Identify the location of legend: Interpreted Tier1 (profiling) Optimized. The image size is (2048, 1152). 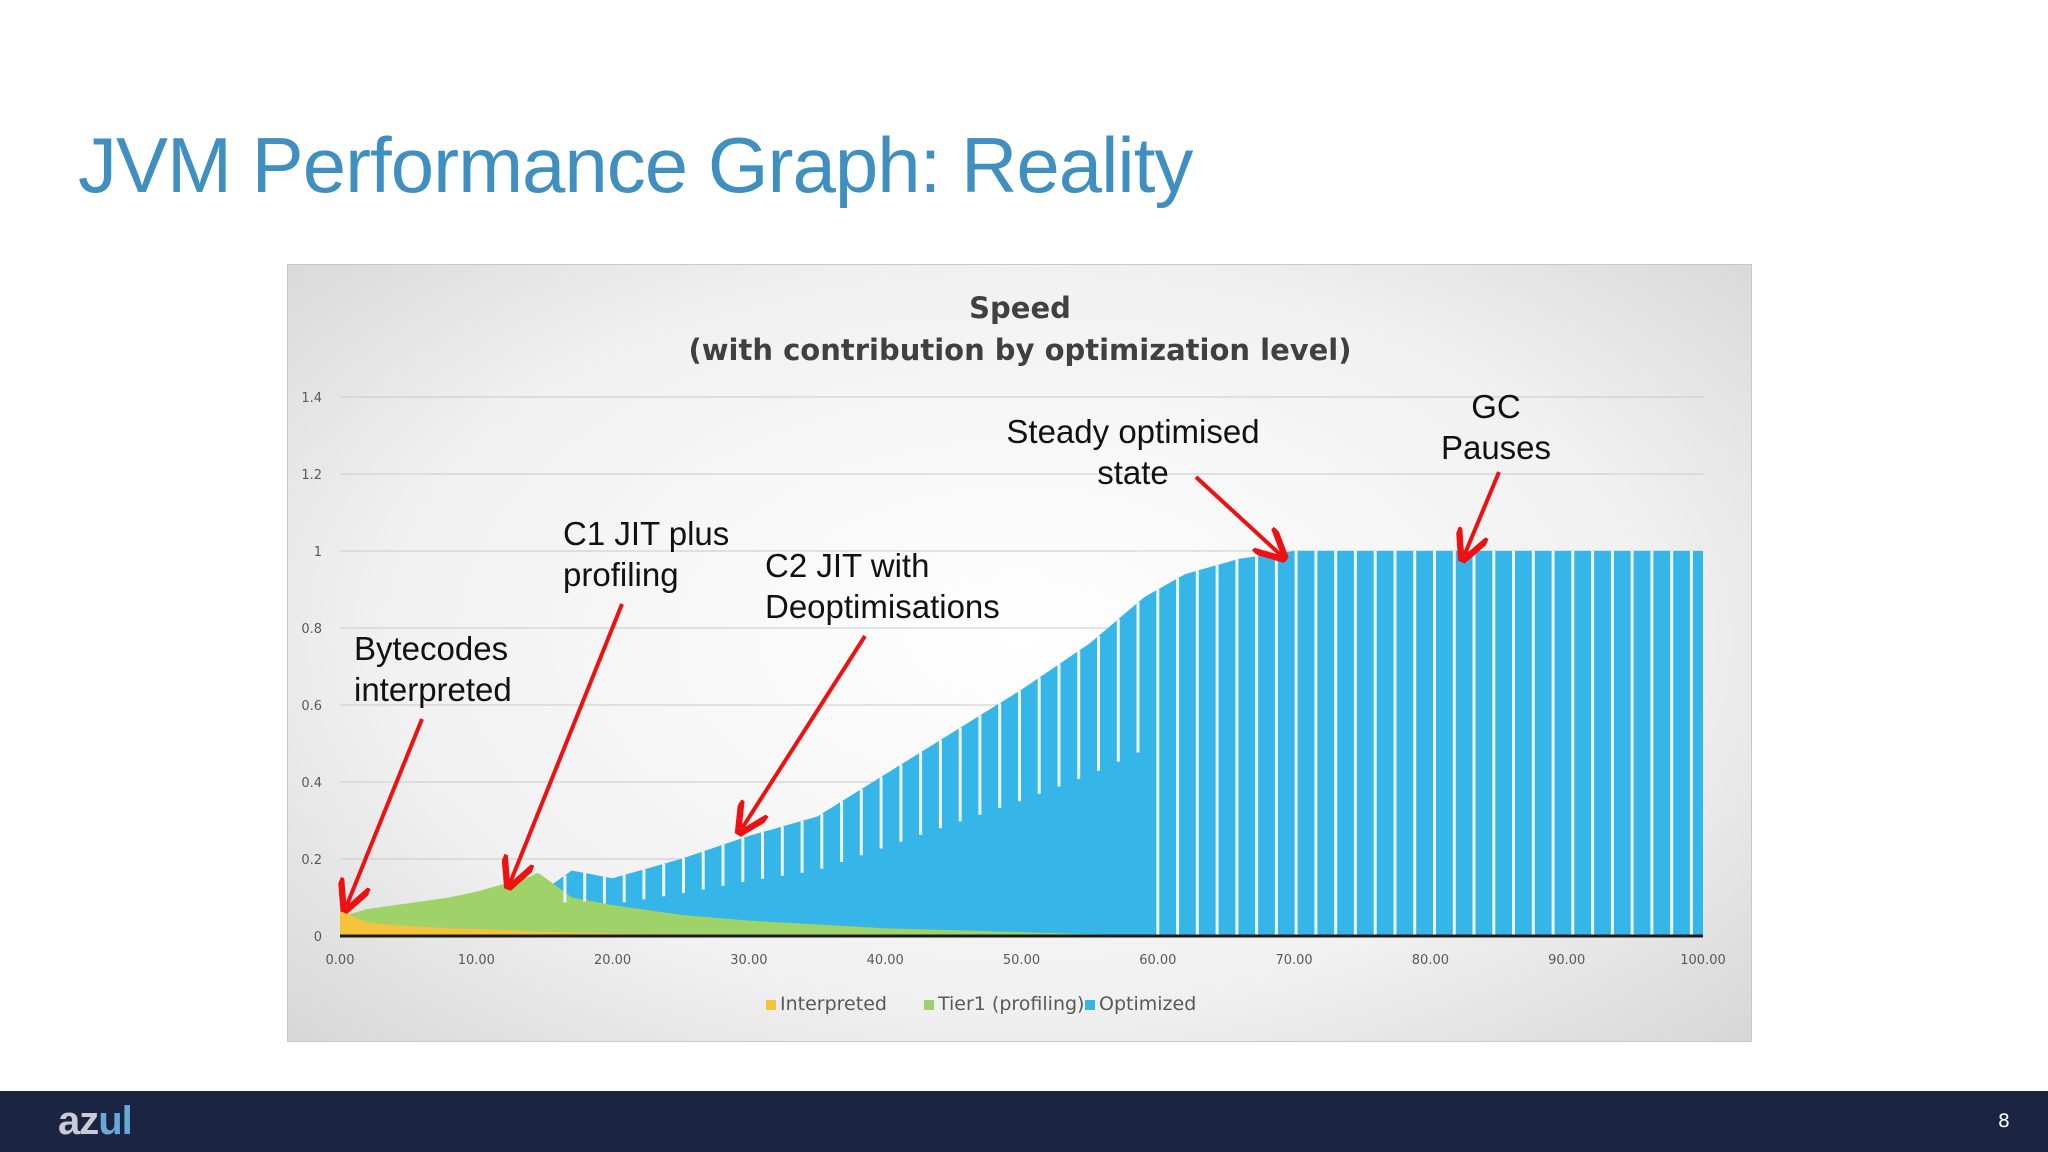
(981, 1004).